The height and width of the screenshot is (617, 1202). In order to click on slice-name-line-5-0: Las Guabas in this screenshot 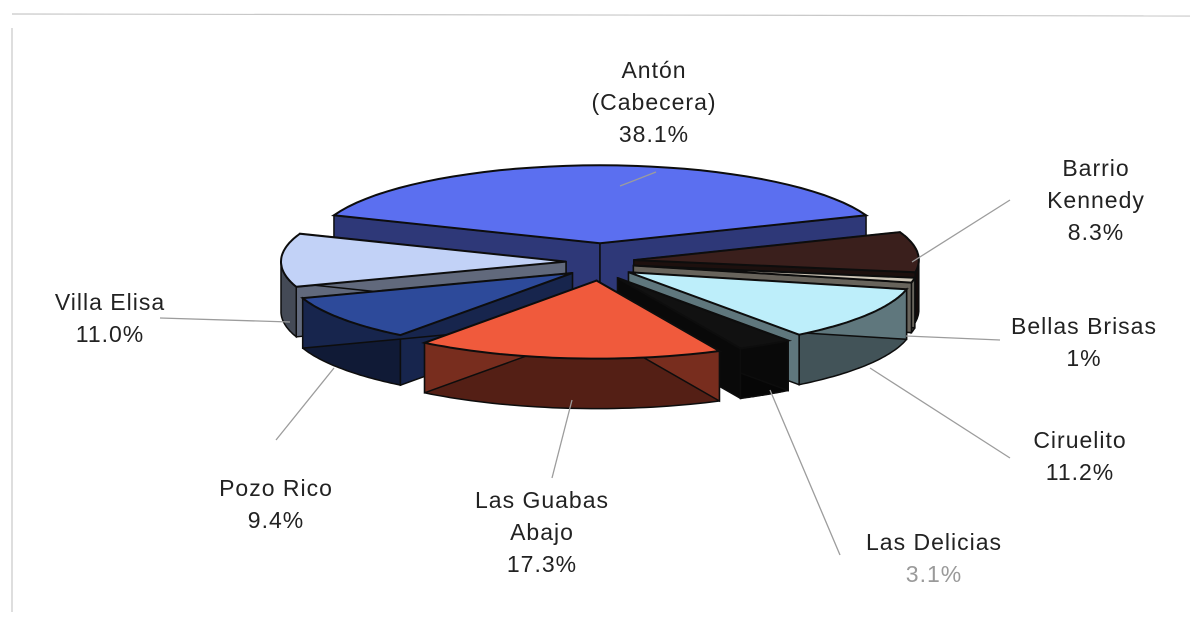, I will do `click(542, 500)`.